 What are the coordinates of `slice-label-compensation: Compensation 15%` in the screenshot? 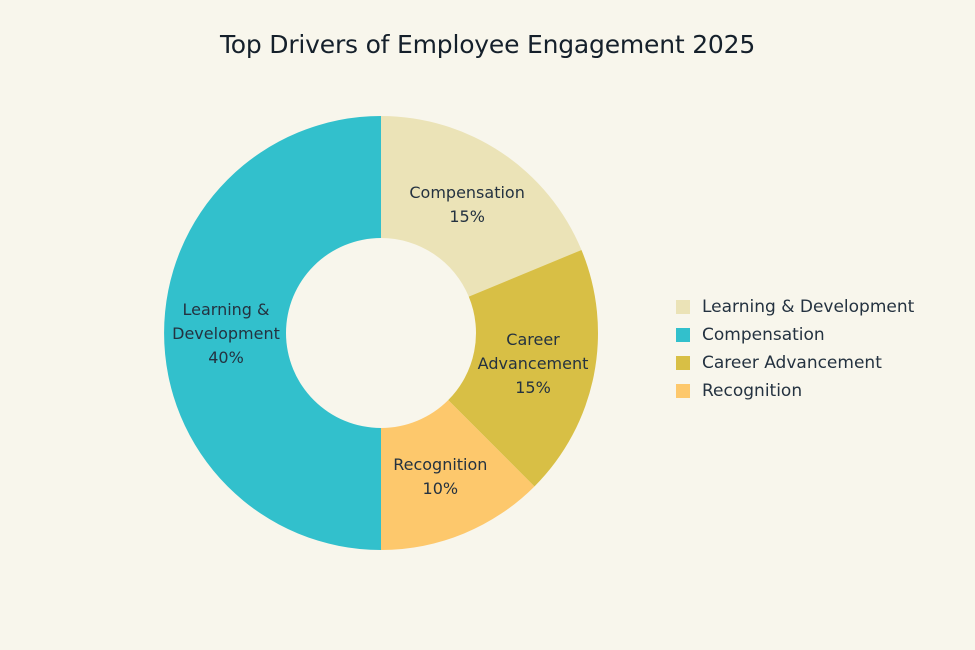 It's located at (466, 204).